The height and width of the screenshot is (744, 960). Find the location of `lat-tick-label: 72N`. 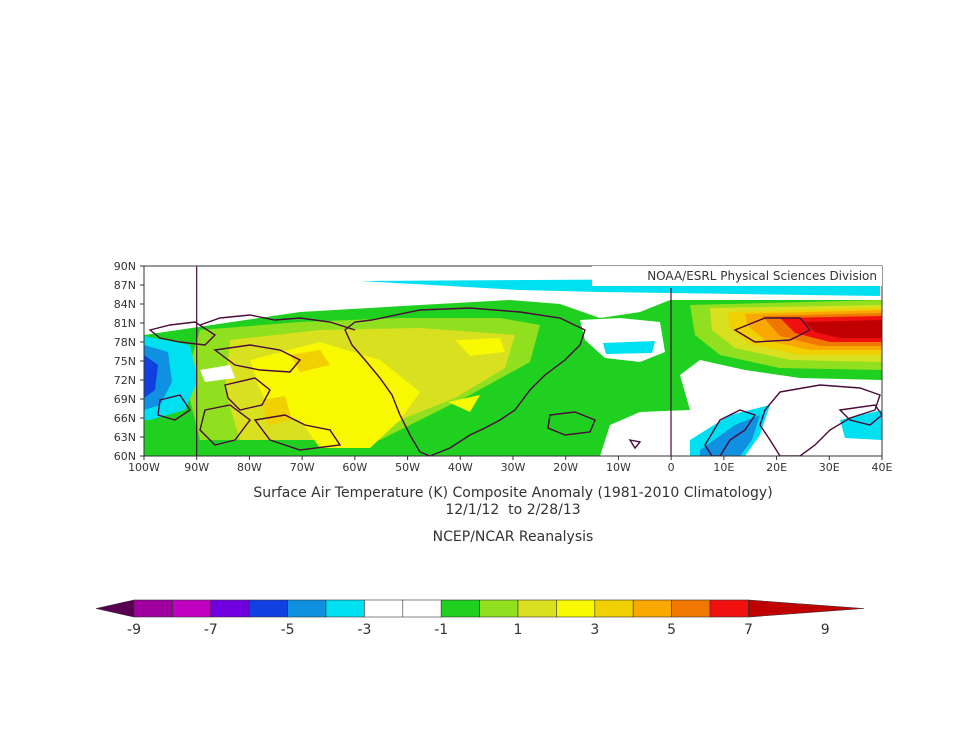

lat-tick-label: 72N is located at coordinates (125, 380).